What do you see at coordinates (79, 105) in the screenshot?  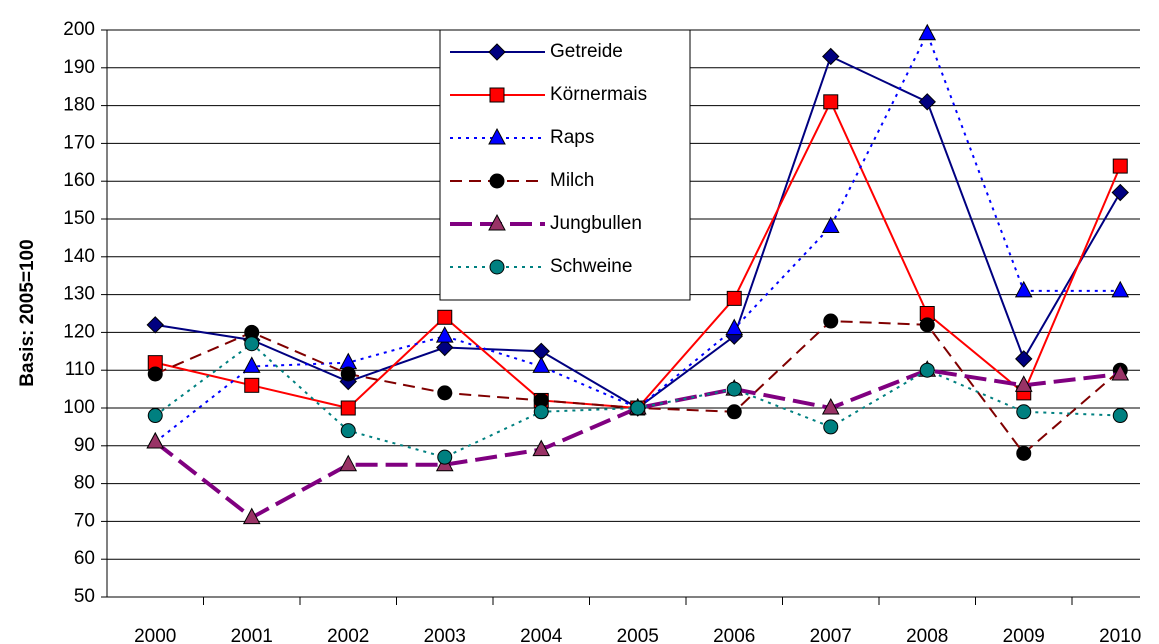 I see `y-tick-label: 180` at bounding box center [79, 105].